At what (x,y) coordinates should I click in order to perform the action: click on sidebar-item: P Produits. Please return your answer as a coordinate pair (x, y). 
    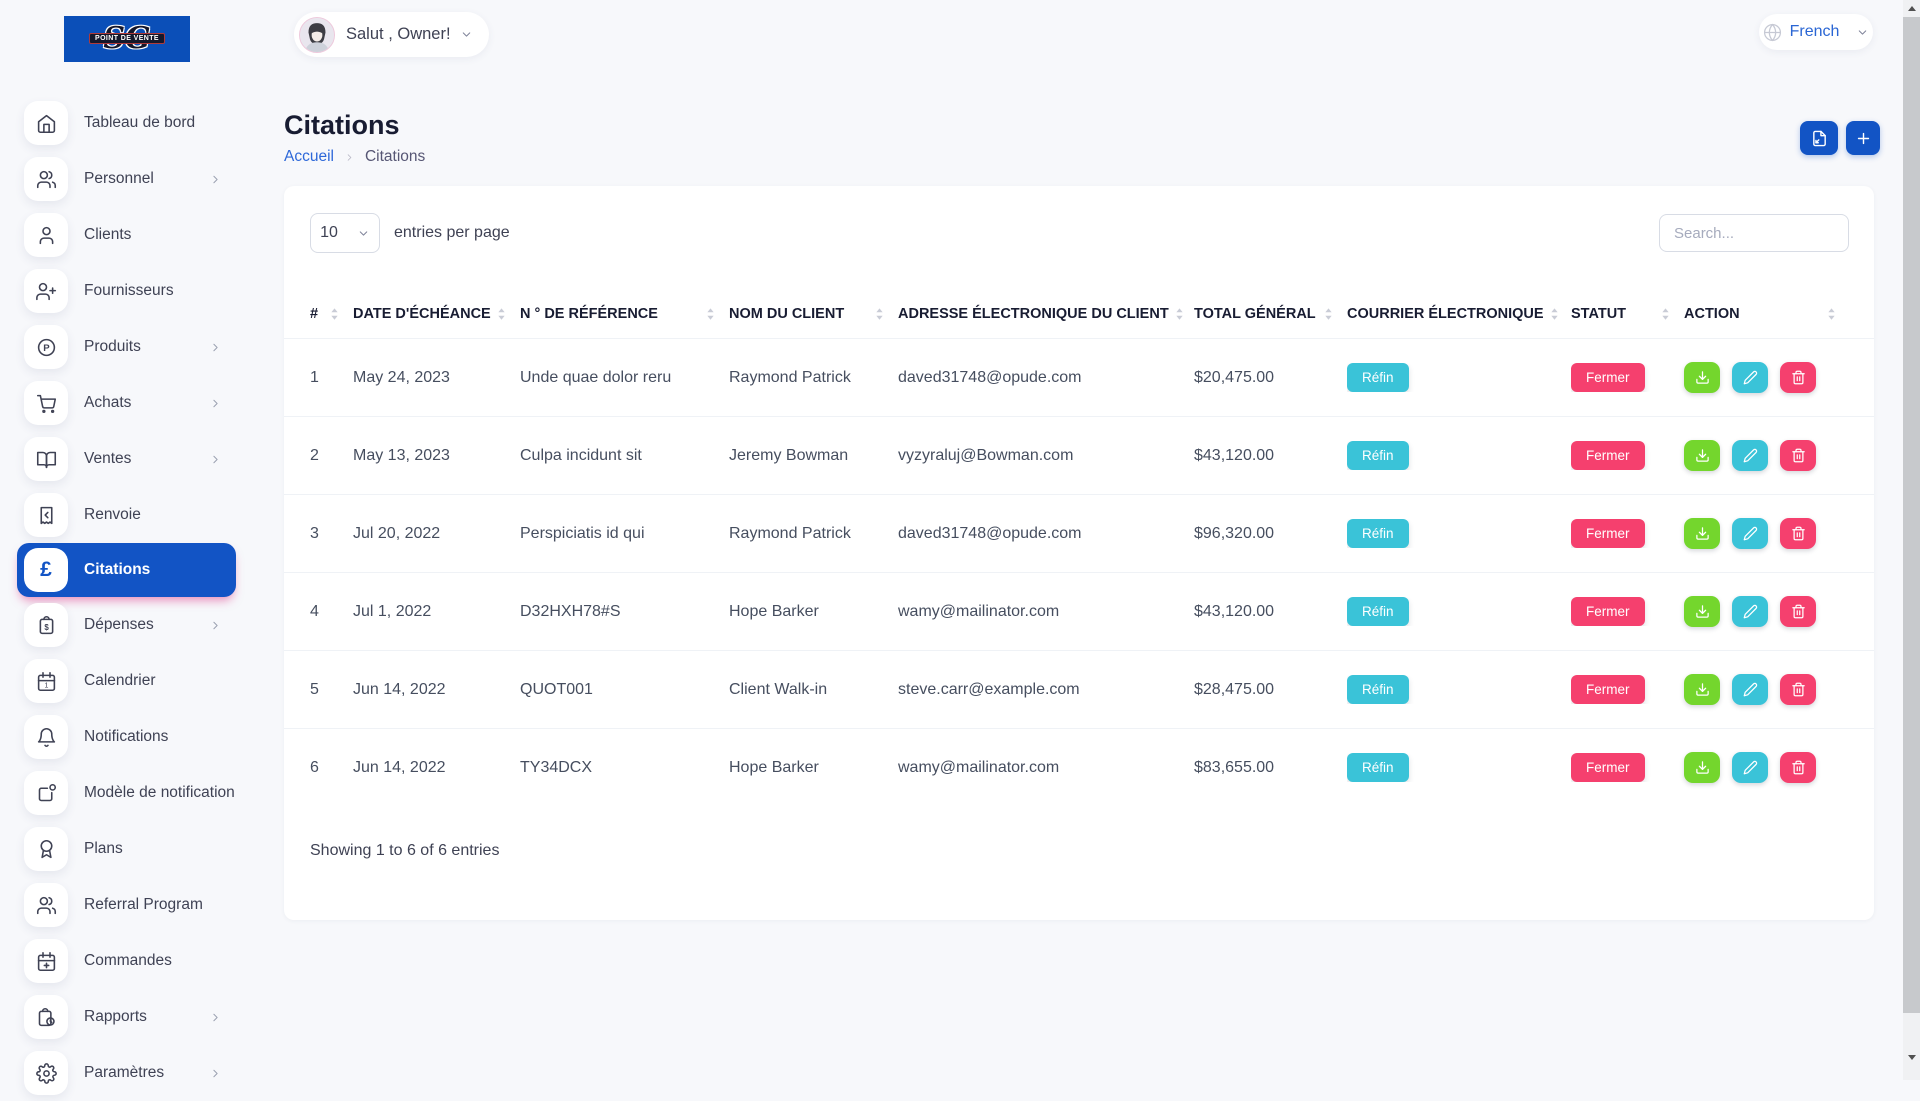
    Looking at the image, I should click on (118, 347).